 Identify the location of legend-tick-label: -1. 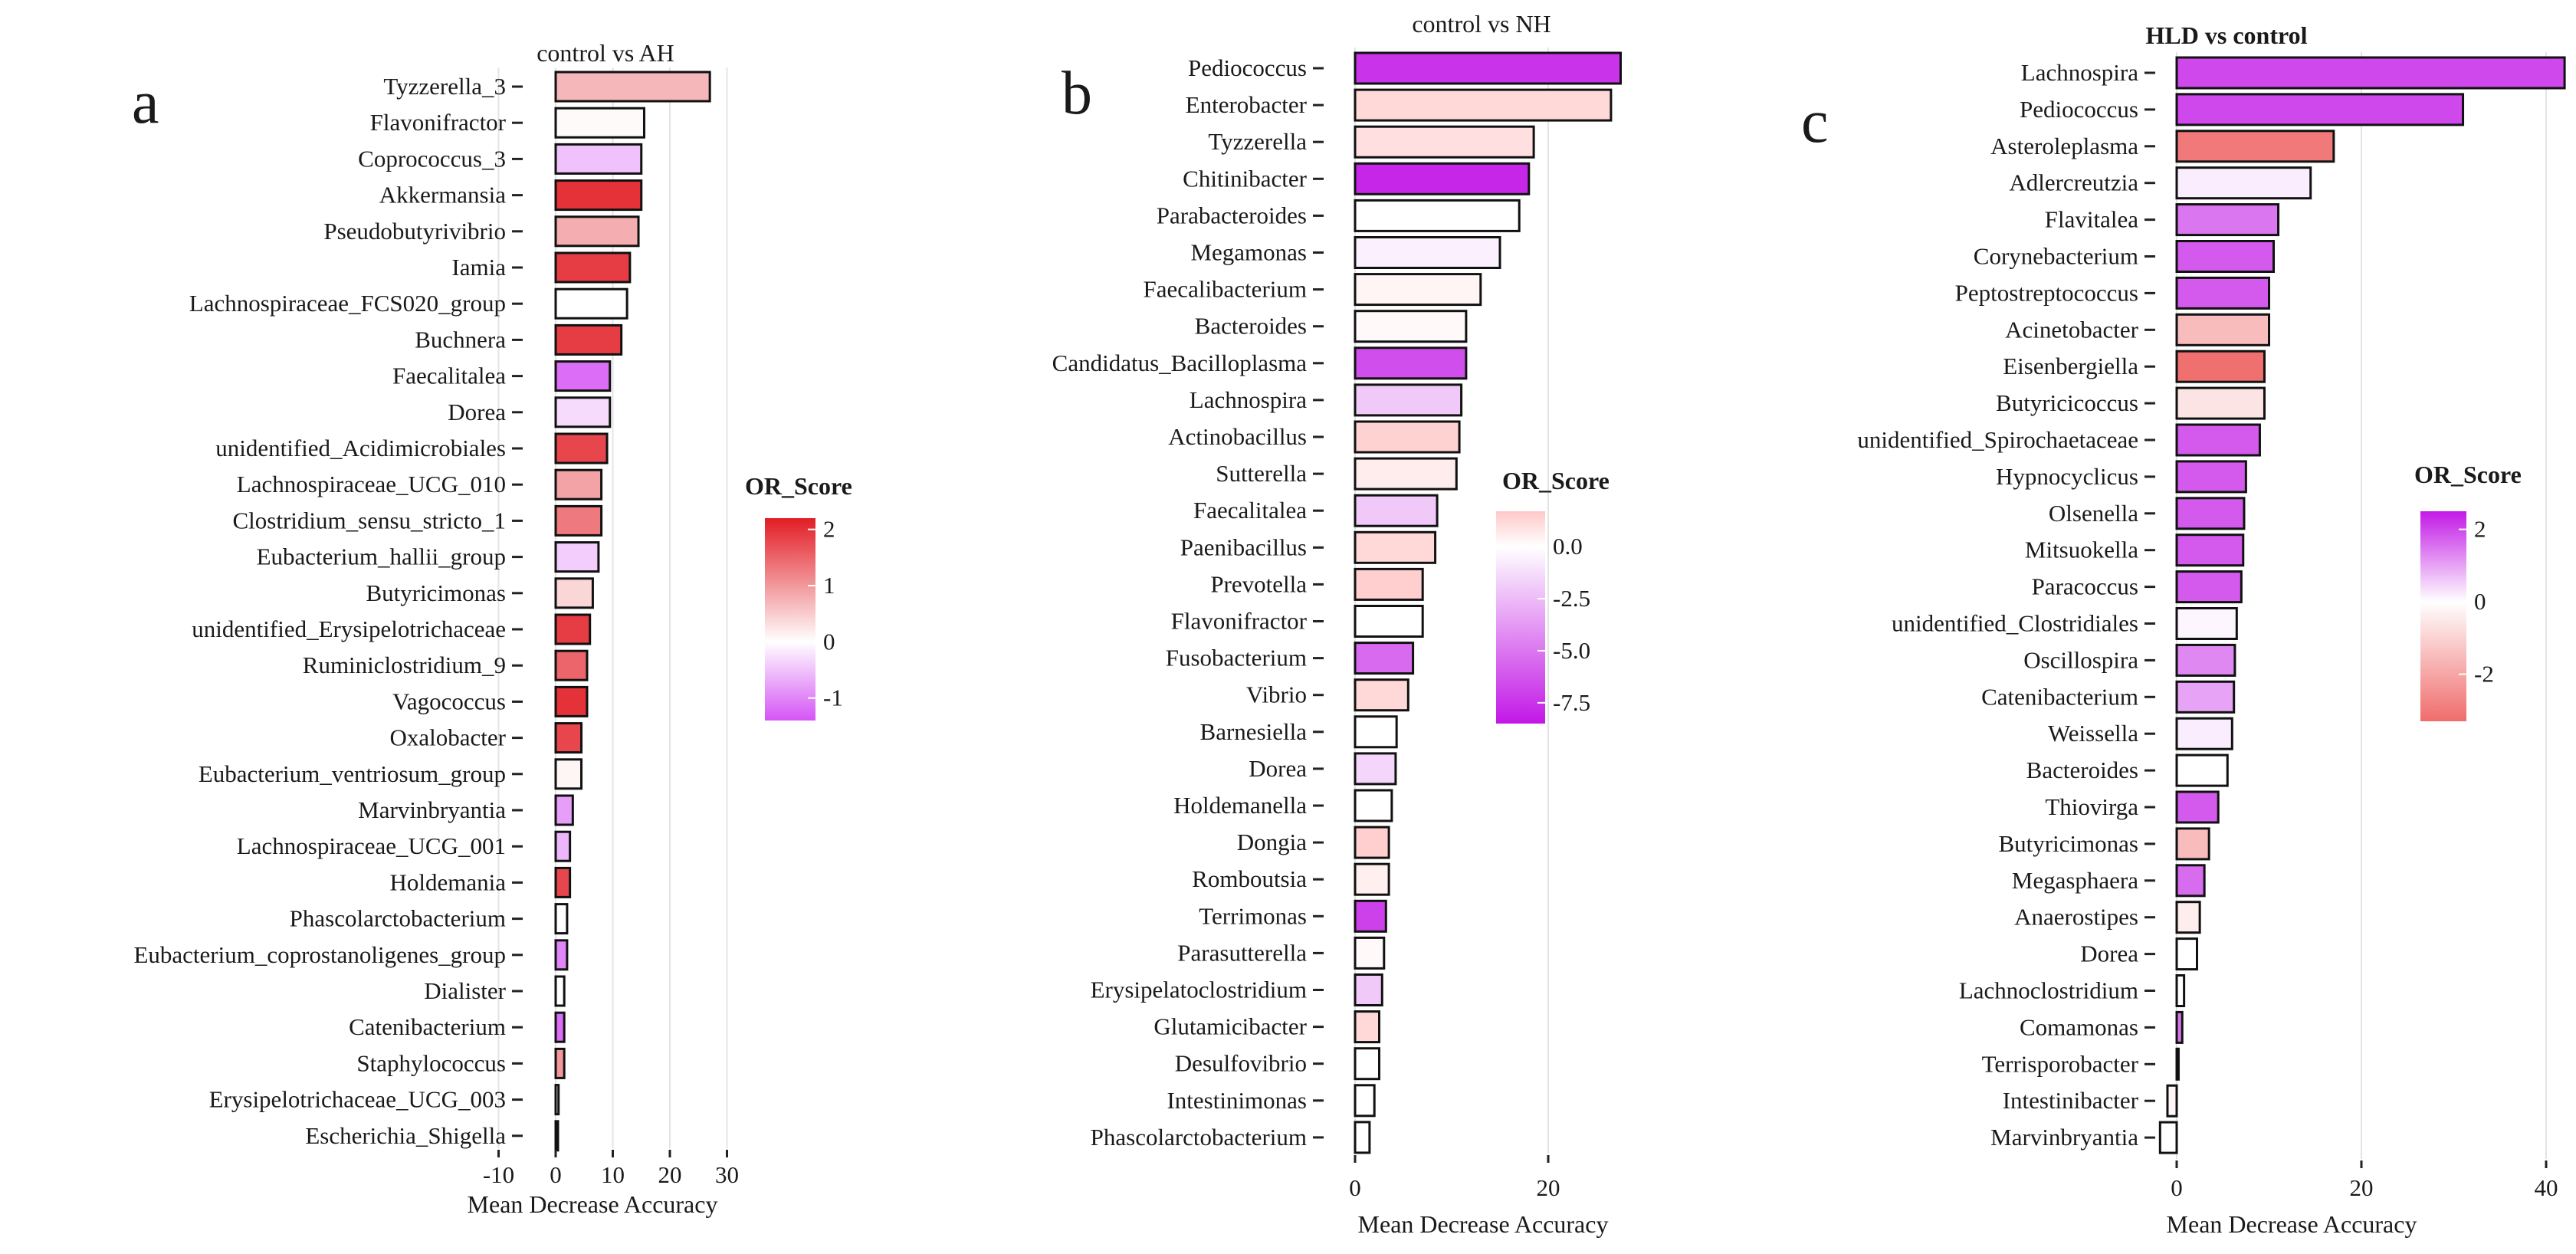
(833, 697).